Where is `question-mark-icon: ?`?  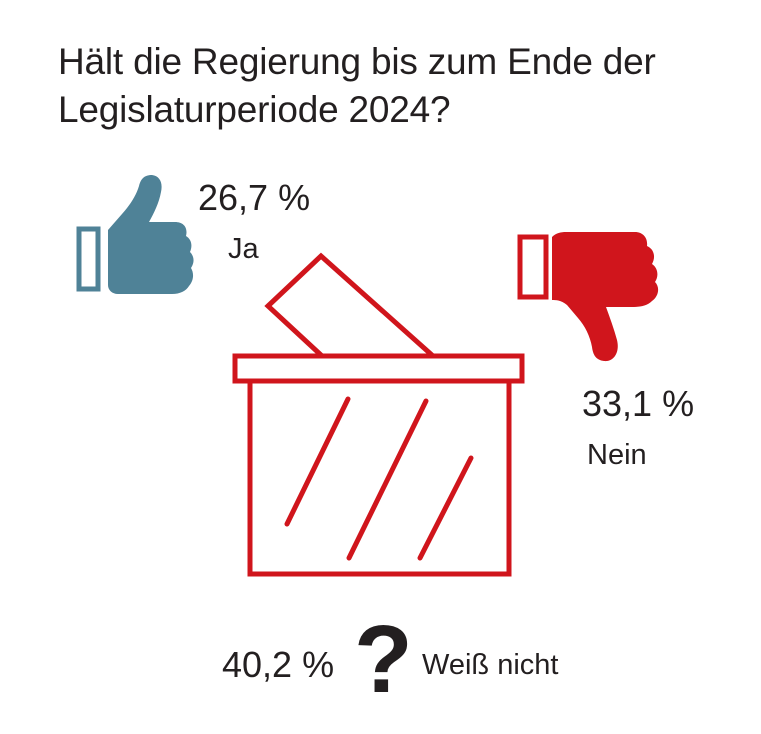
question-mark-icon: ? is located at coordinates (383, 659).